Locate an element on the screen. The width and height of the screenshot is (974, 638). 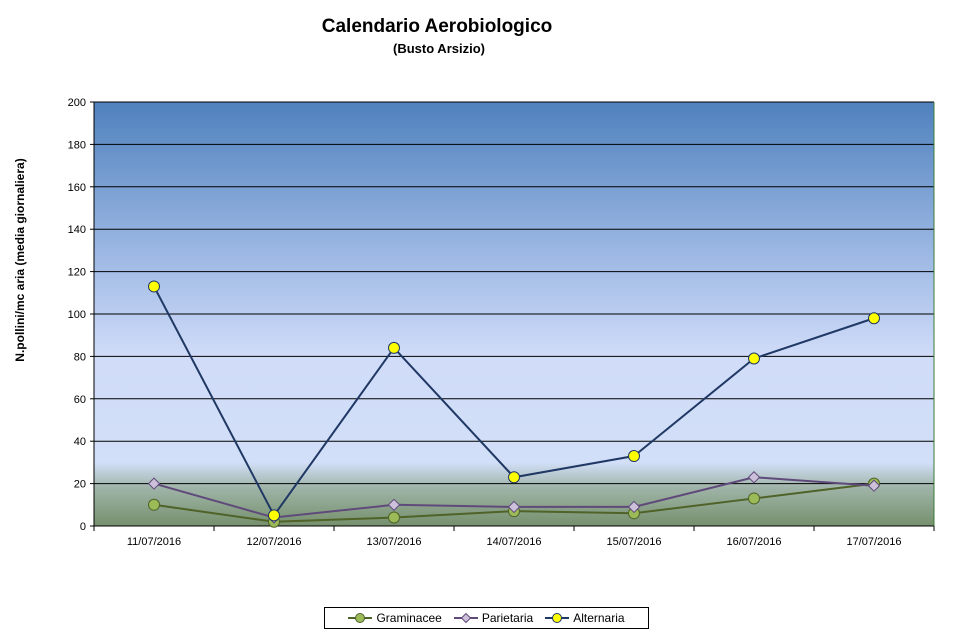
legend-swatch-alternaria is located at coordinates (557, 618).